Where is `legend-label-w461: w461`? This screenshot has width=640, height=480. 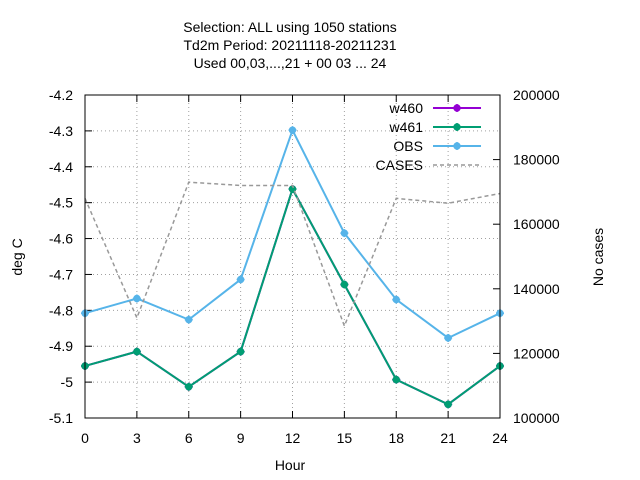
legend-label-w461: w461 is located at coordinates (406, 127).